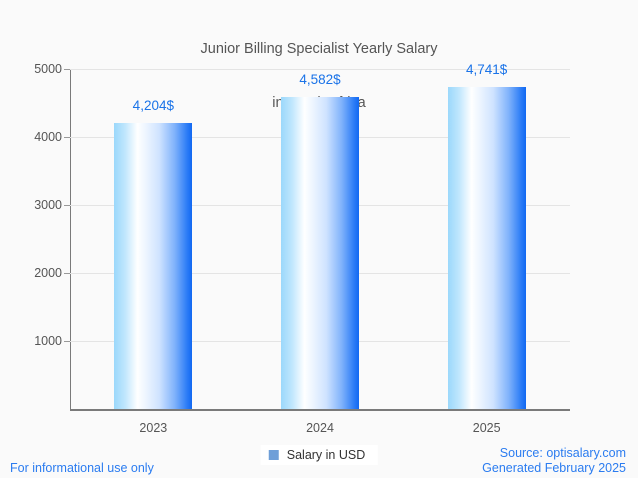  I want to click on legend-label: Salary in USD, so click(326, 455).